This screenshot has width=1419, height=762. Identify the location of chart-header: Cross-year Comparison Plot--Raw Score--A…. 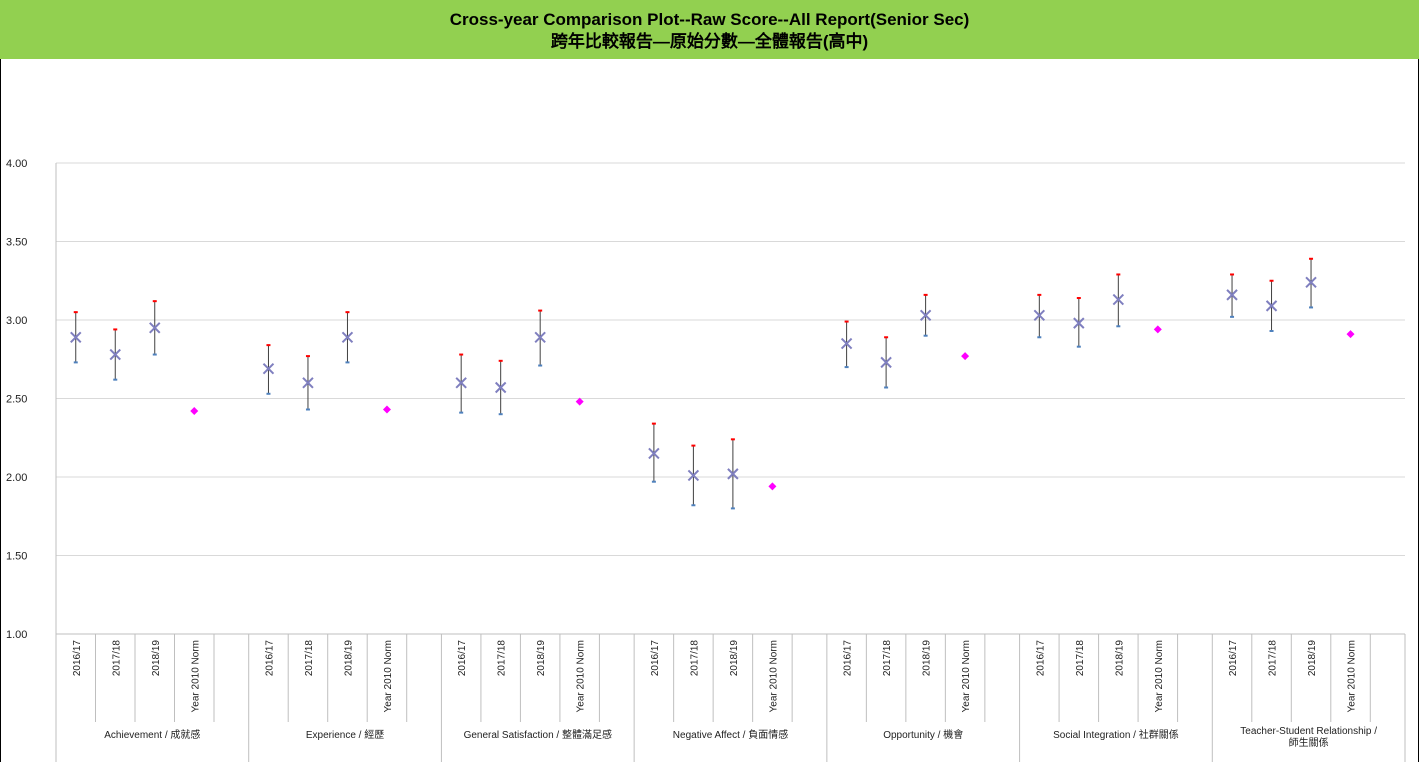
(709, 29).